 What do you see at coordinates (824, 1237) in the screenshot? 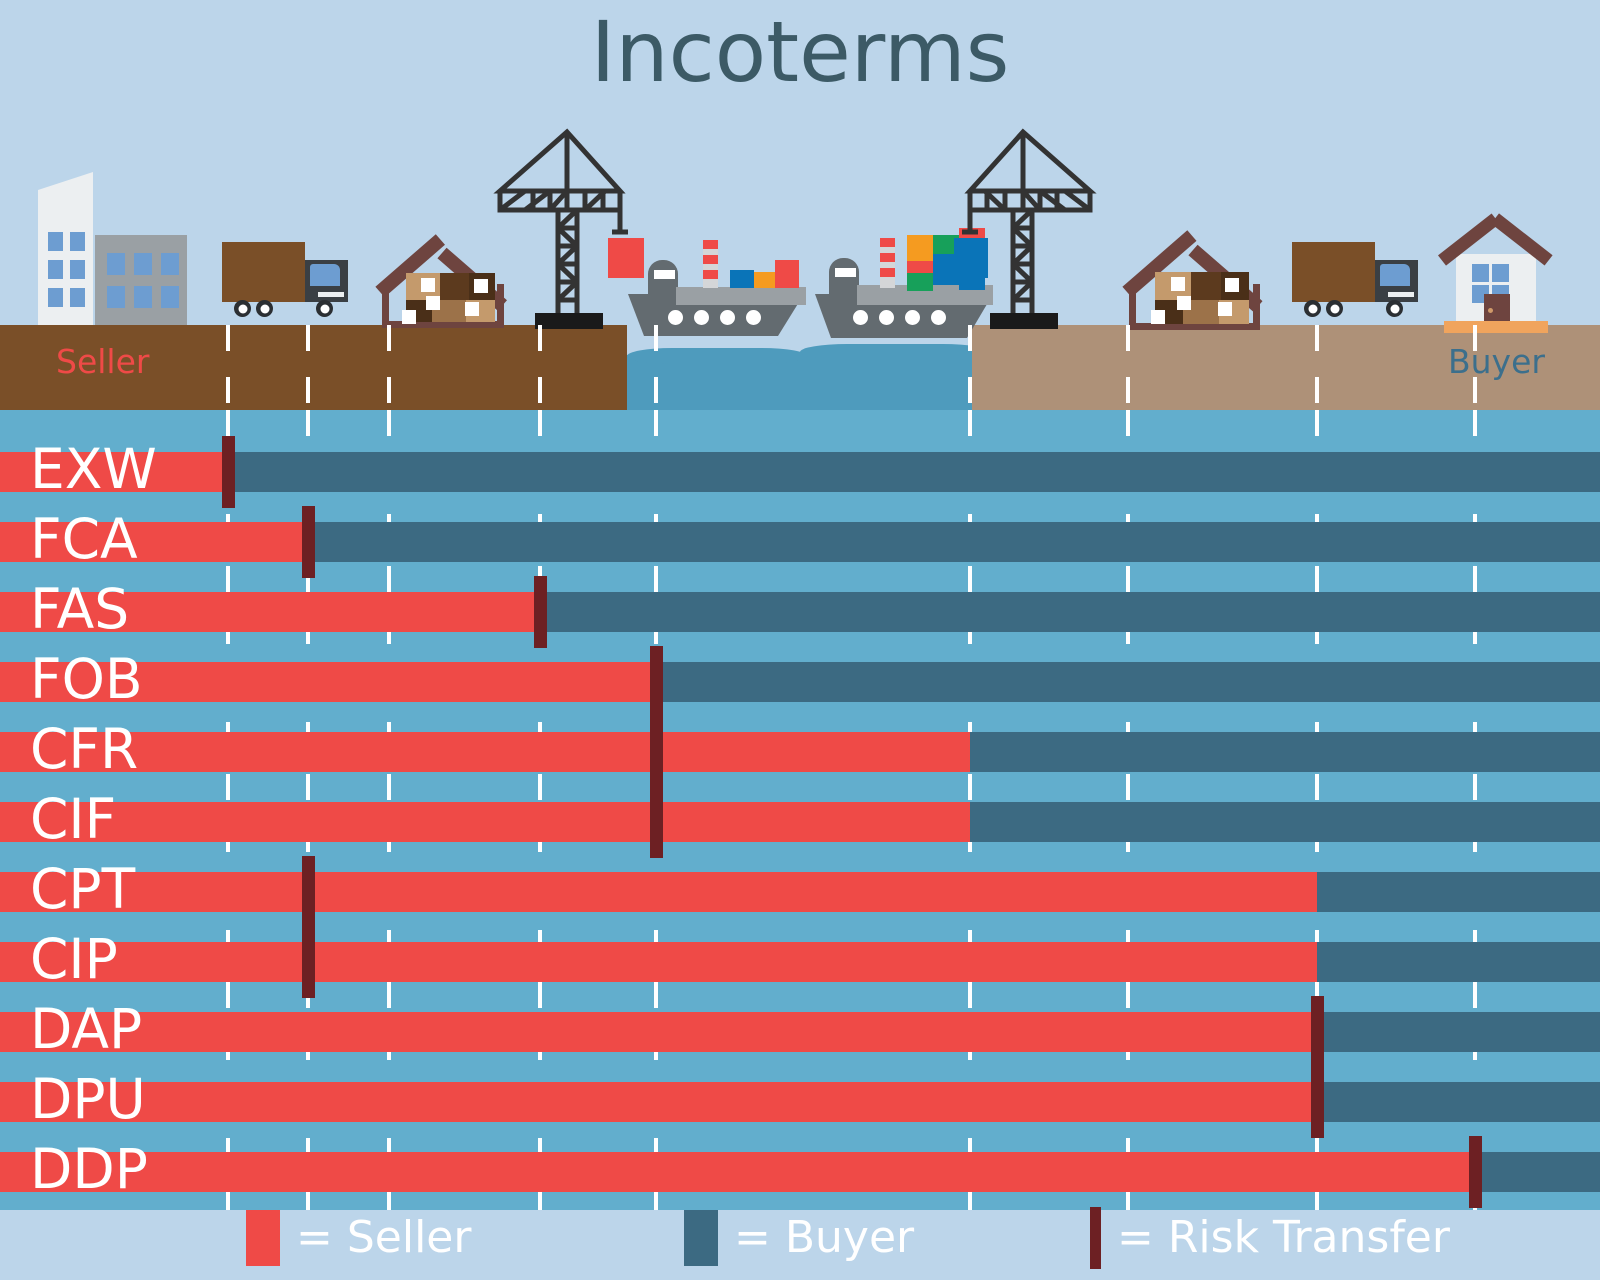
I see `legend-label-buyer: = Buyer` at bounding box center [824, 1237].